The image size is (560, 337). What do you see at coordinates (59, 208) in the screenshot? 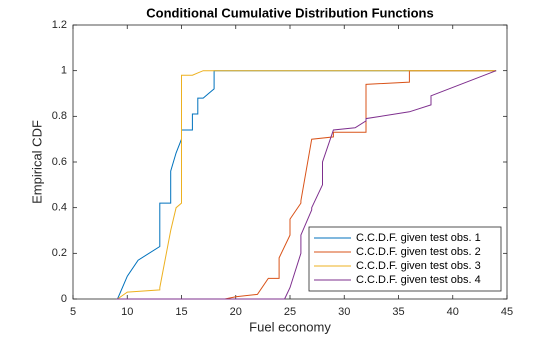
I see `y-tick-label: 0.4` at bounding box center [59, 208].